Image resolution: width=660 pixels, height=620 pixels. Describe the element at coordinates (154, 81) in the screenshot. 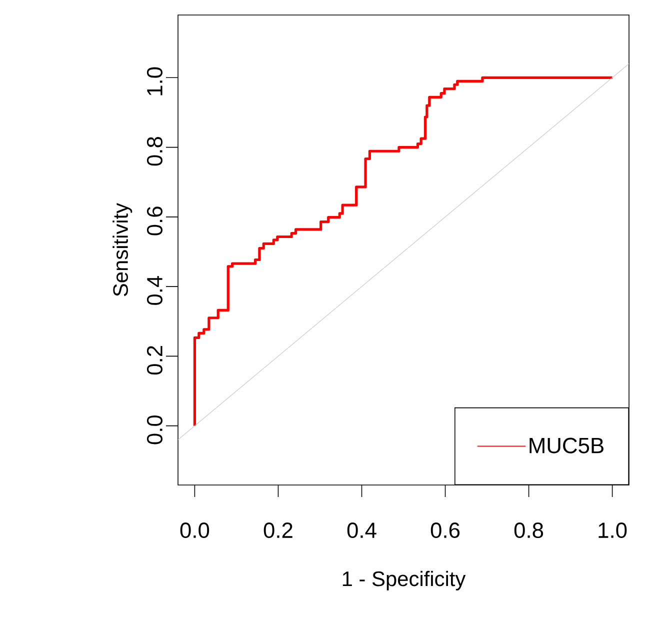

I see `y-tick-label: 1.0` at that location.